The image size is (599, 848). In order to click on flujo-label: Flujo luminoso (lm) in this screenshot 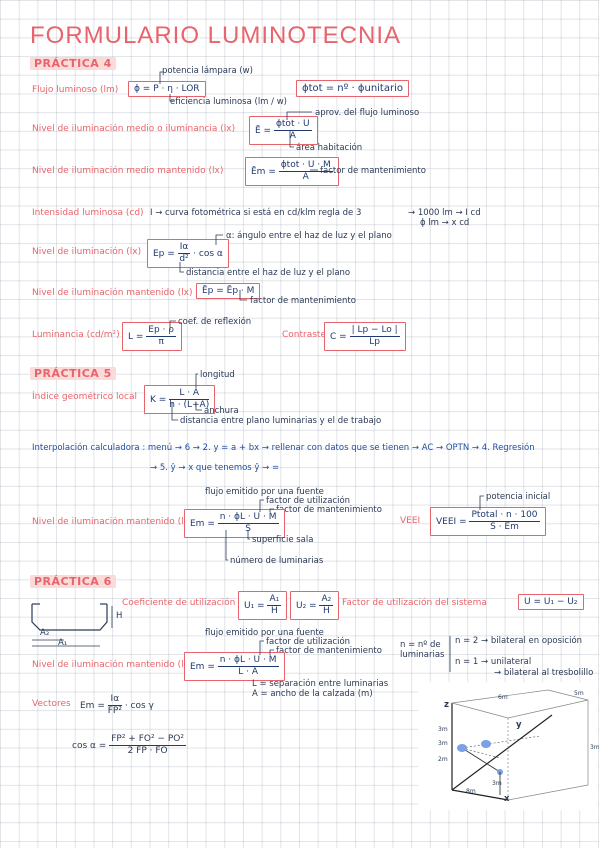, I will do `click(75, 90)`.